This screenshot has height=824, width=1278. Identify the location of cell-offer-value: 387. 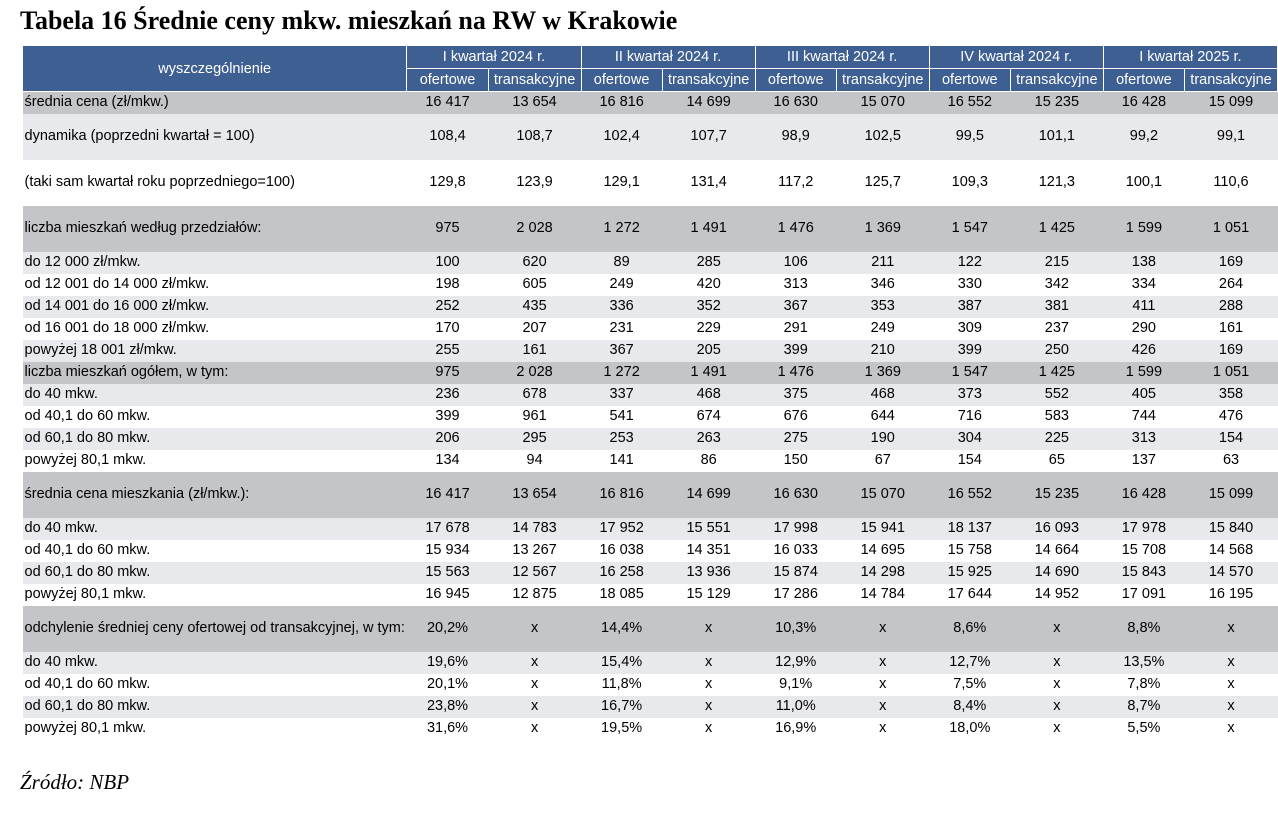
(970, 306).